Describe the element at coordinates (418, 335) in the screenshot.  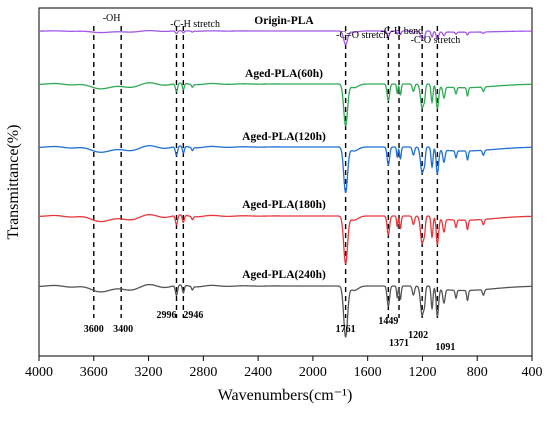
I see `peak-label: 1202` at that location.